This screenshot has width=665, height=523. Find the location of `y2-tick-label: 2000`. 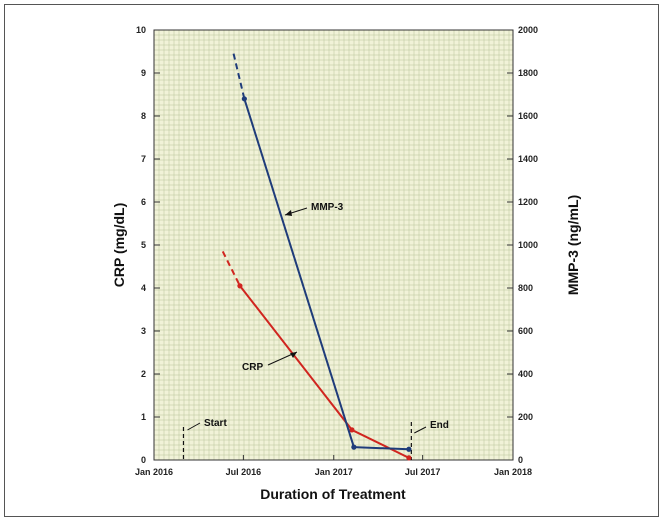

y2-tick-label: 2000 is located at coordinates (528, 30).